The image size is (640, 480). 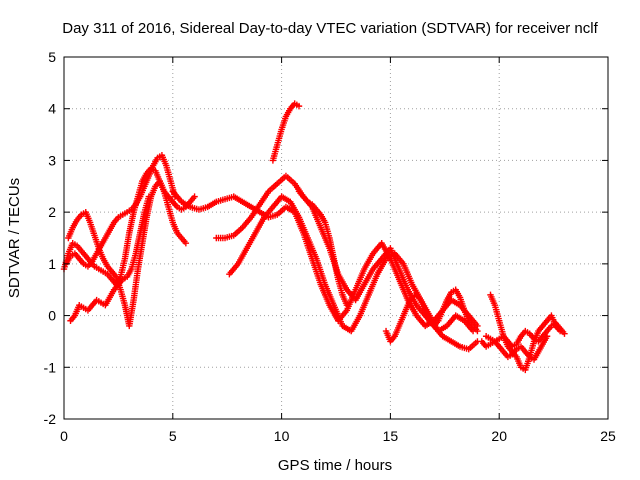 What do you see at coordinates (608, 436) in the screenshot?
I see `x-tick-label: 25` at bounding box center [608, 436].